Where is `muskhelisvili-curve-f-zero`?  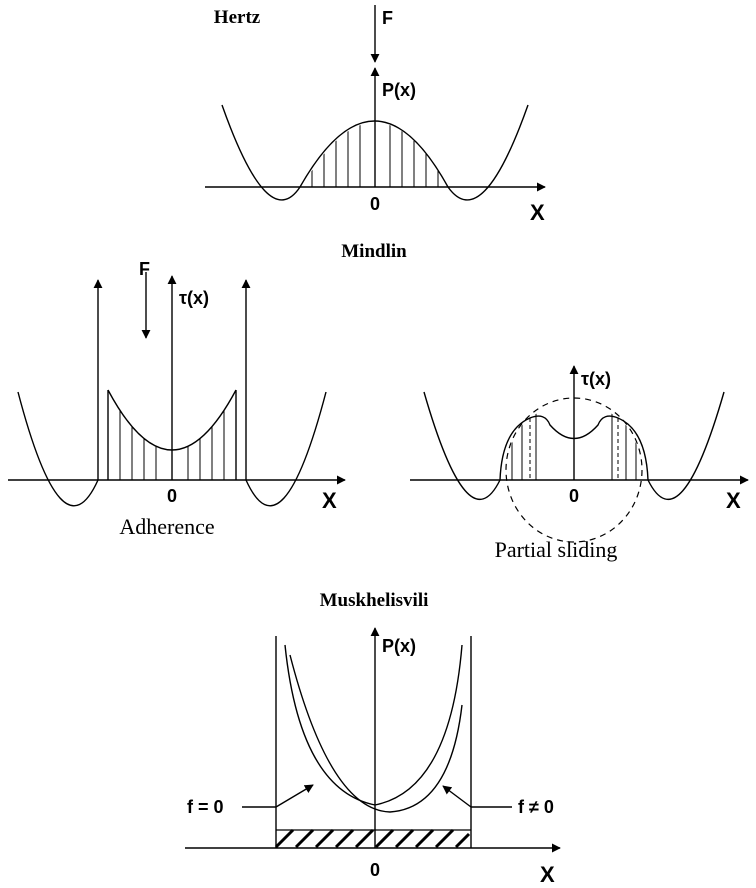
muskhelisvili-curve-f-zero is located at coordinates (373, 725).